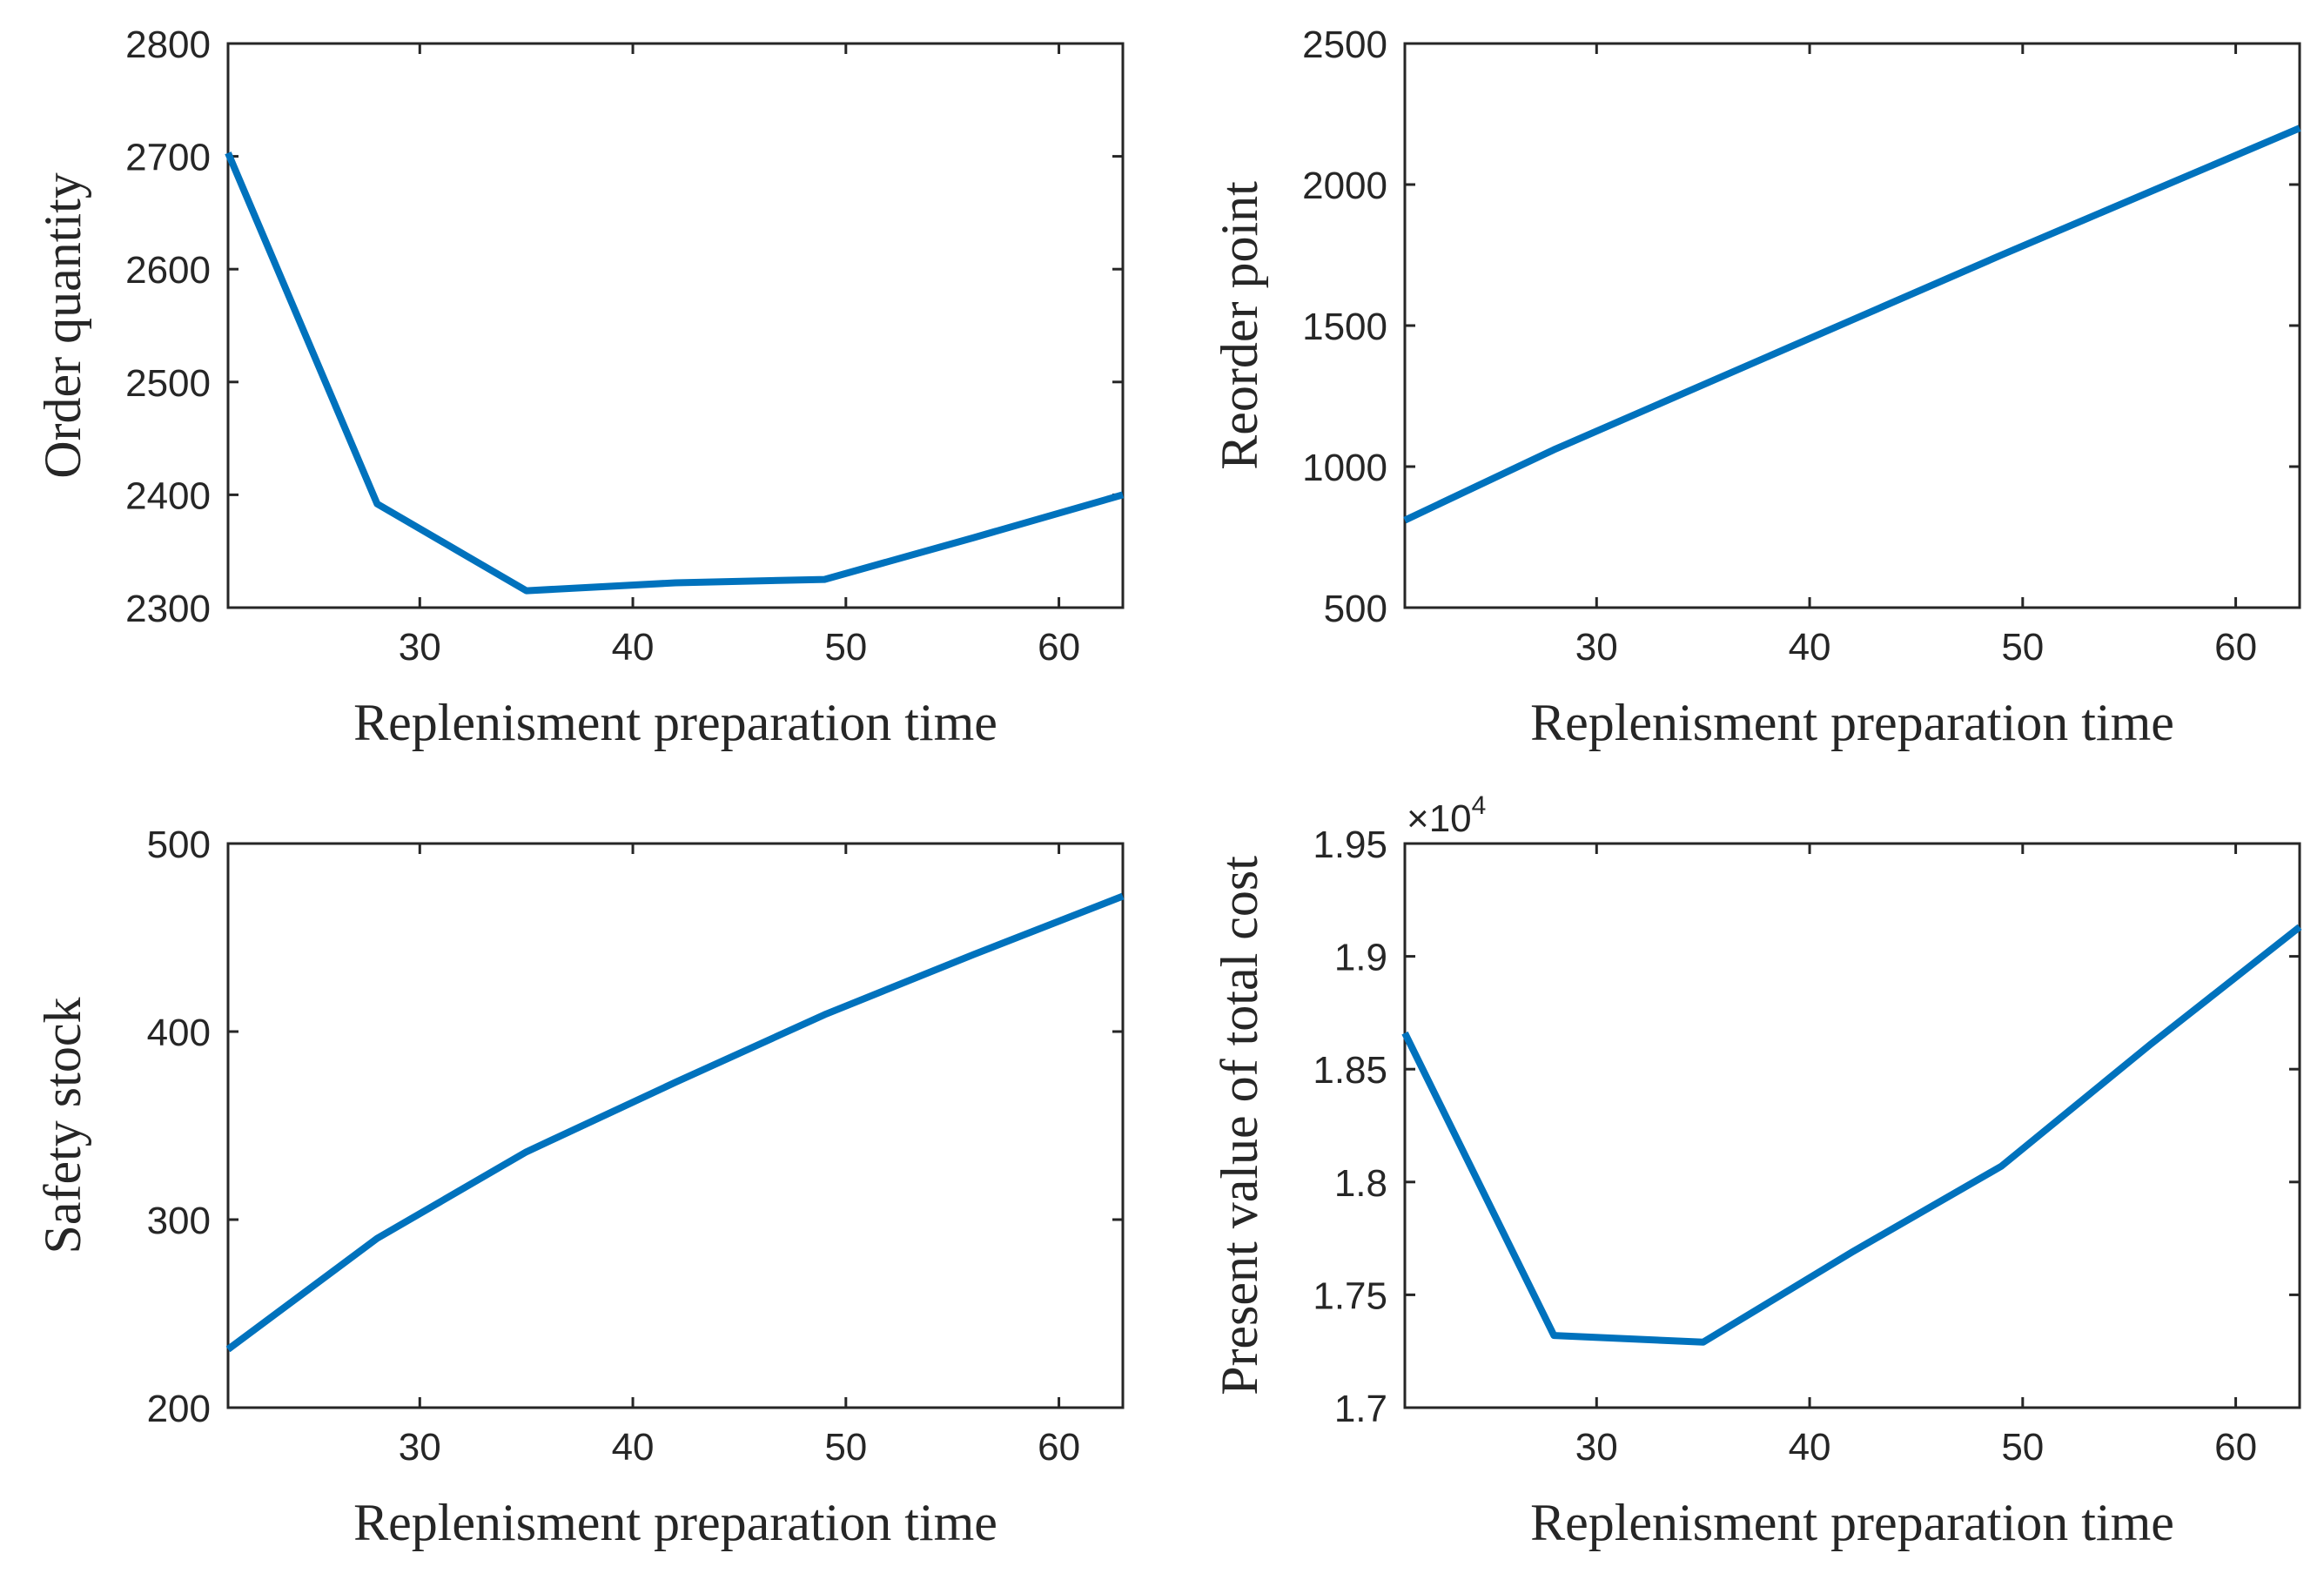  I want to click on order-quantity-plot-frame, so click(676, 325).